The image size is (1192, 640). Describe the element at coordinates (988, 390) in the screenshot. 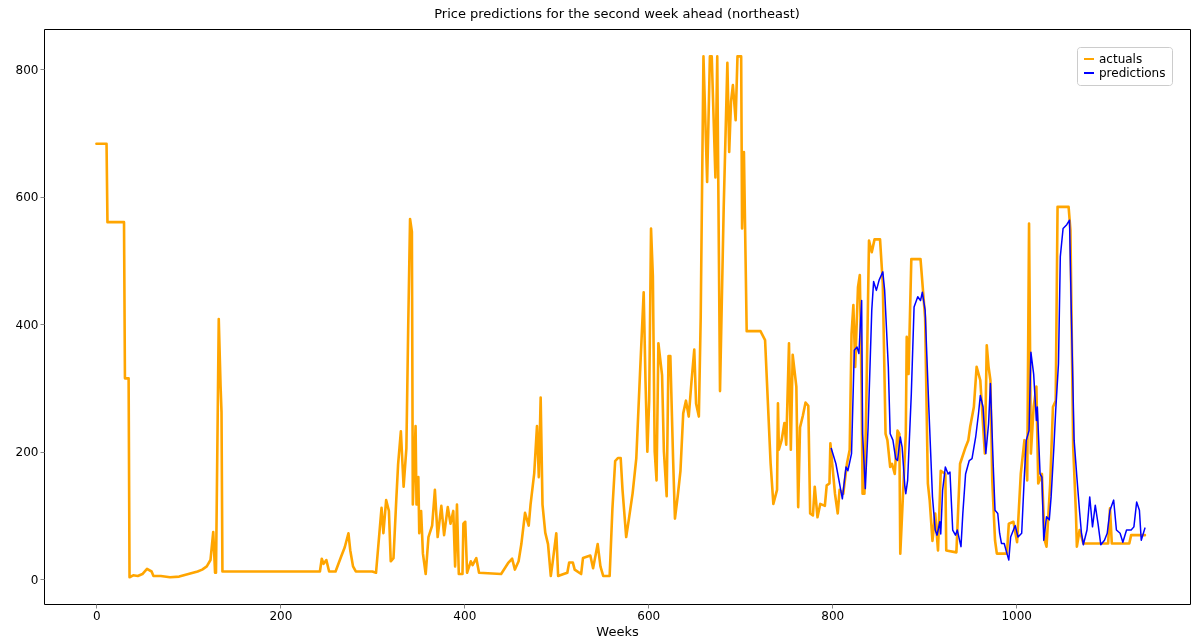

I see `line-series` at that location.